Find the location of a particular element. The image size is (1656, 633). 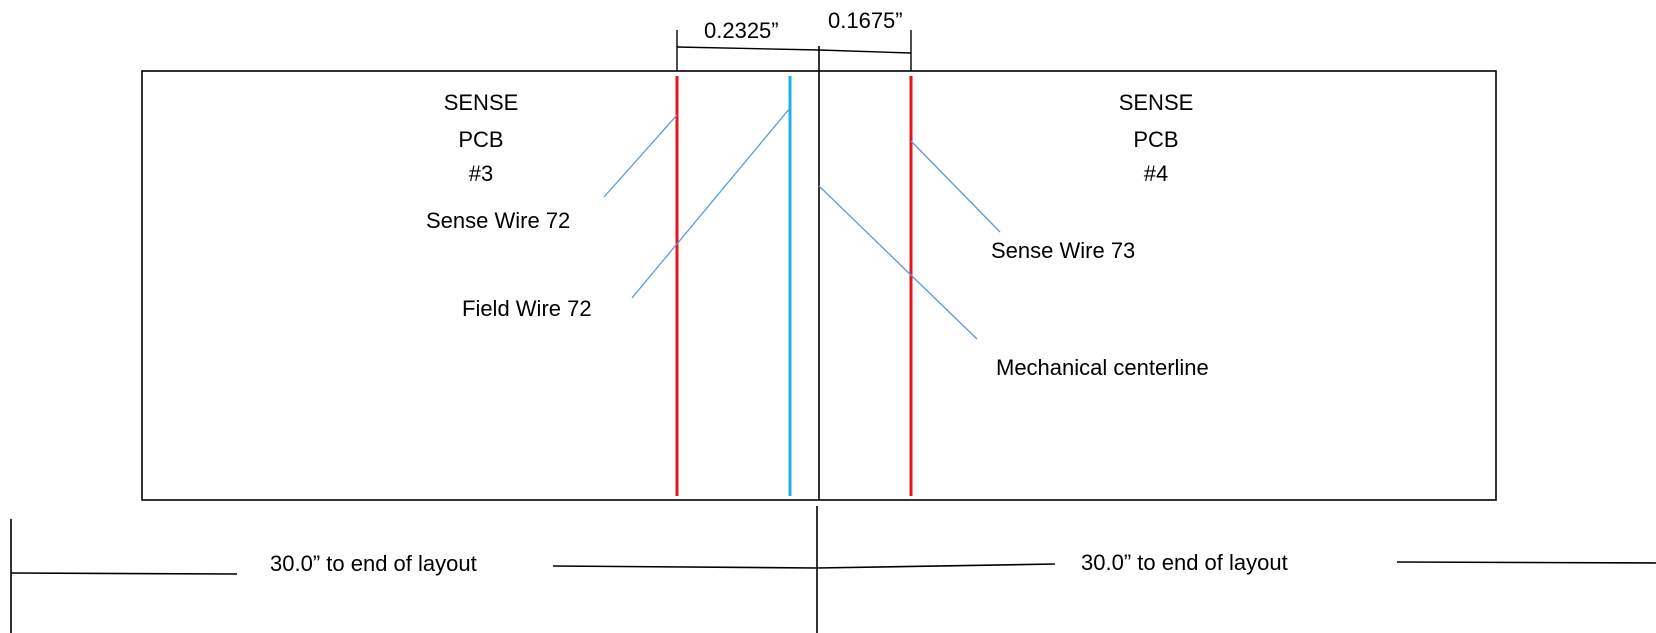

board-left-line-3: #3 is located at coordinates (481, 173).